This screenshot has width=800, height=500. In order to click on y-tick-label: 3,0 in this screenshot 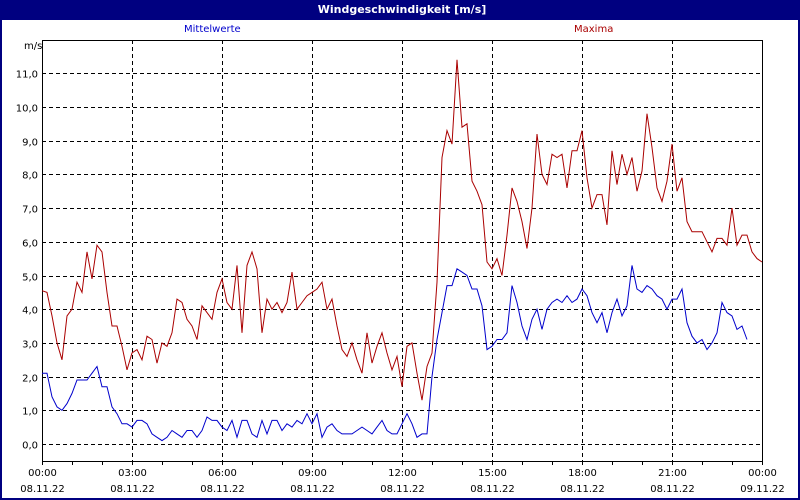, I will do `click(30, 345)`.